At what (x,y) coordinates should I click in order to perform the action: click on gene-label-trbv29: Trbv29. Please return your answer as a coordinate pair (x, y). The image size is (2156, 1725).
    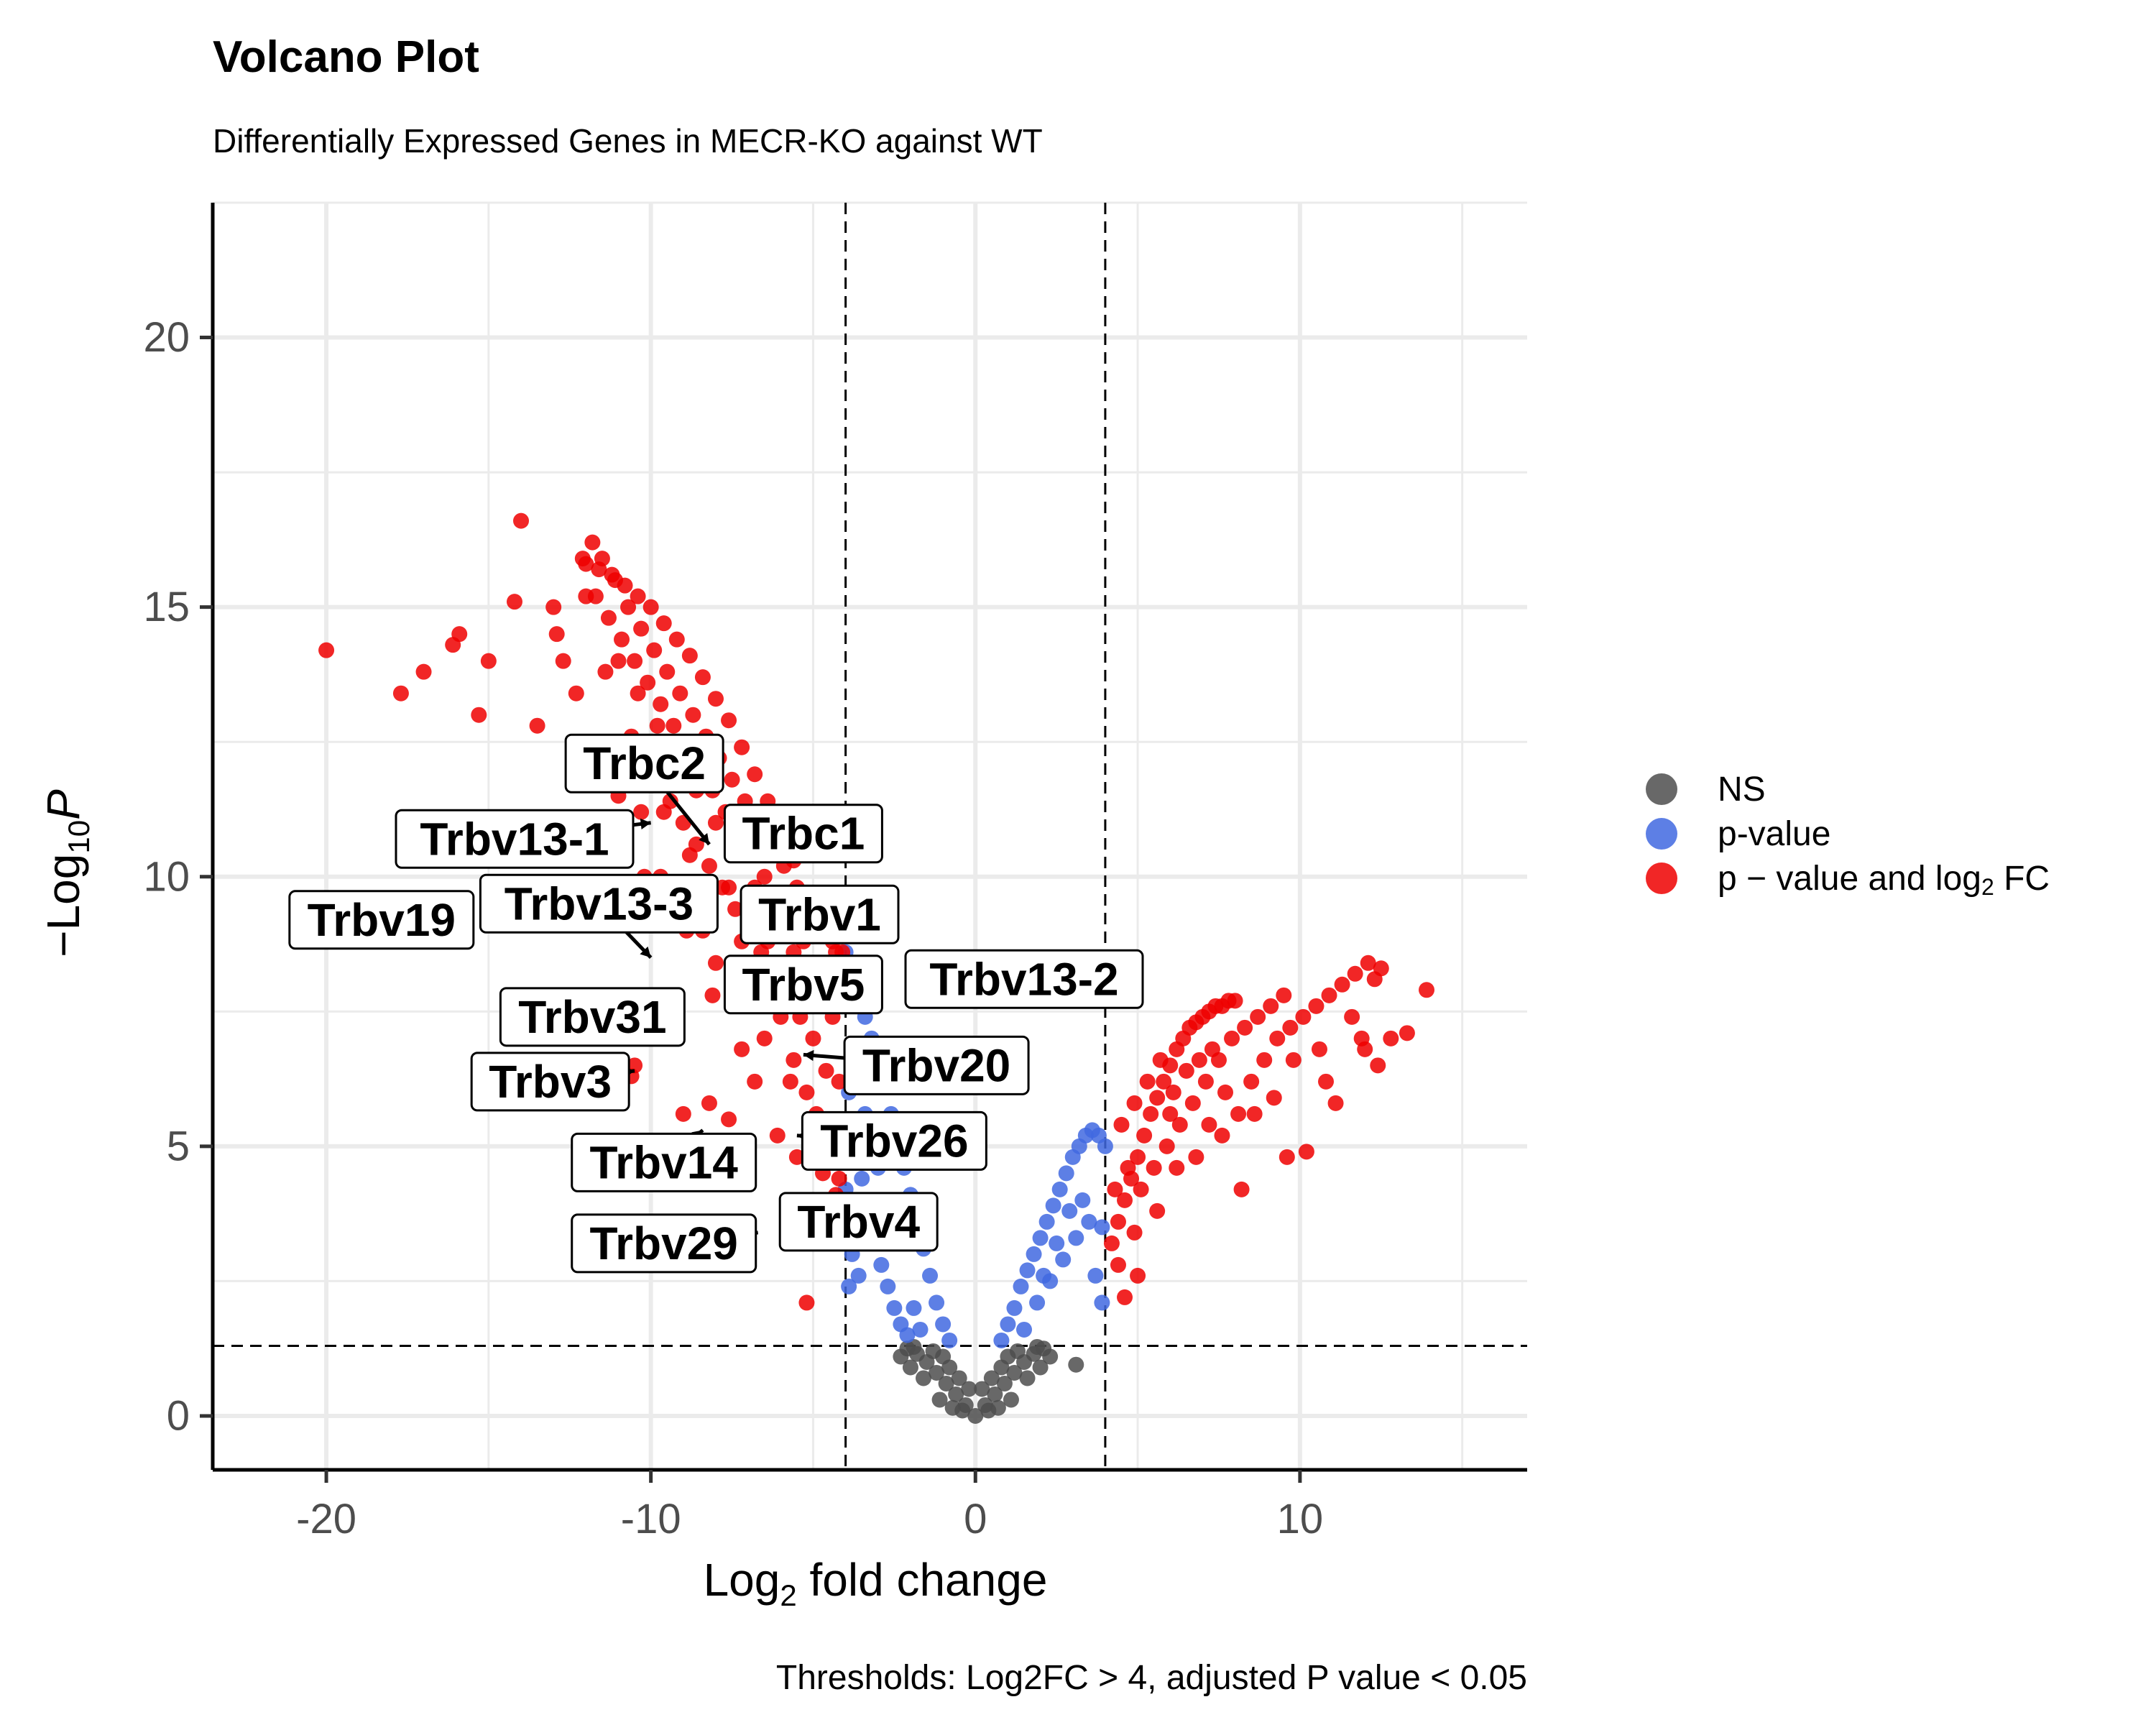
    Looking at the image, I should click on (664, 1243).